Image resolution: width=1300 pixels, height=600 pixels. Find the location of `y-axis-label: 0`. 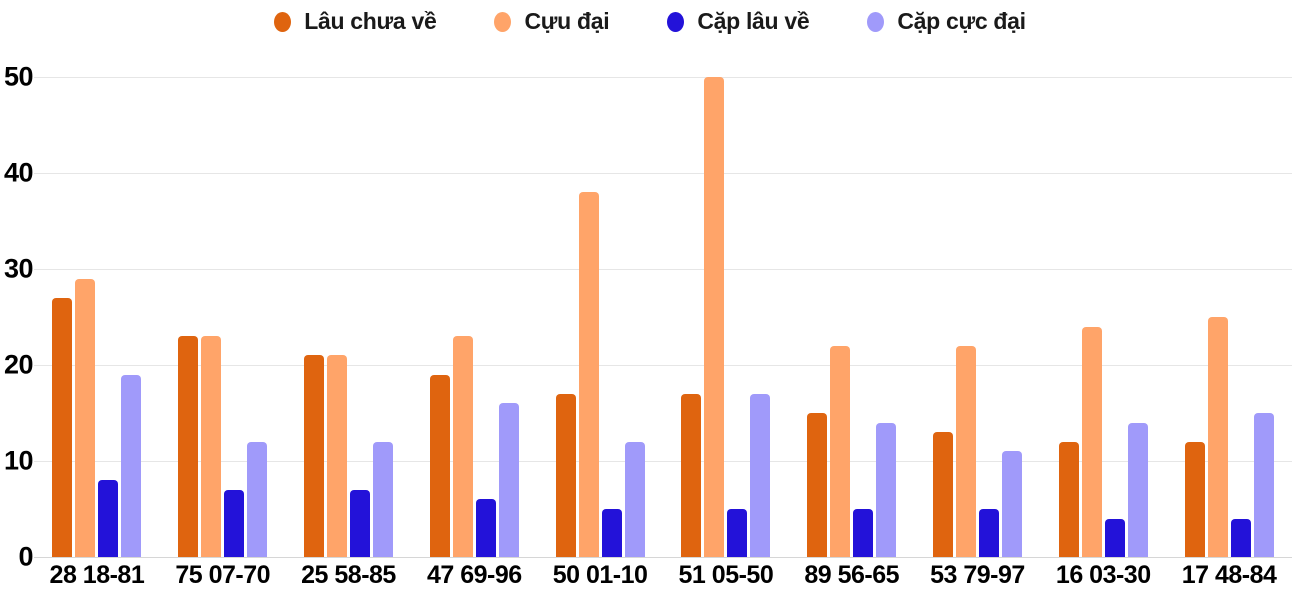

y-axis-label: 0 is located at coordinates (25, 556).